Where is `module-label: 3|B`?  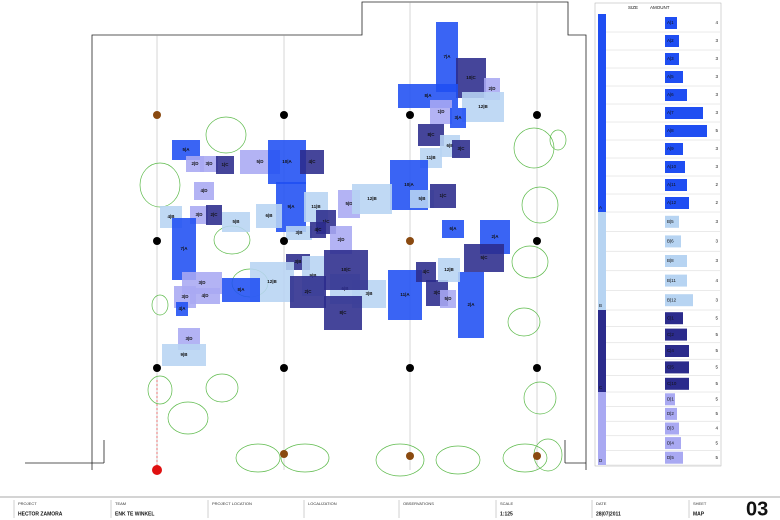 module-label: 3|B is located at coordinates (298, 261).